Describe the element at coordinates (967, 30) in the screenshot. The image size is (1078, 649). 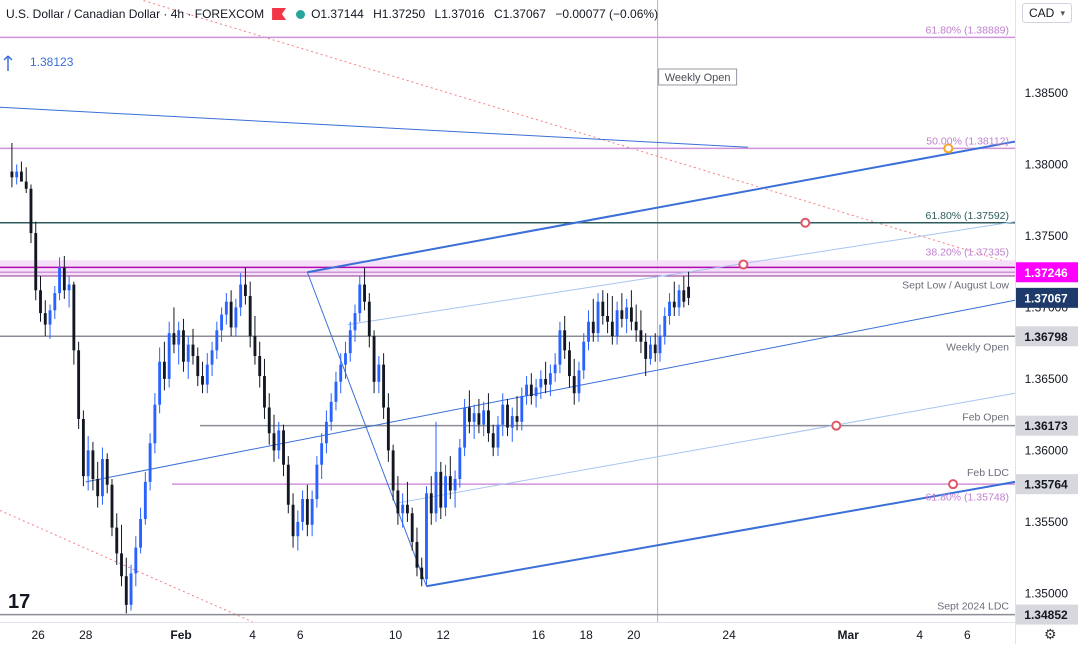
I see `level-label-0: 61.80% (1.38889)` at that location.